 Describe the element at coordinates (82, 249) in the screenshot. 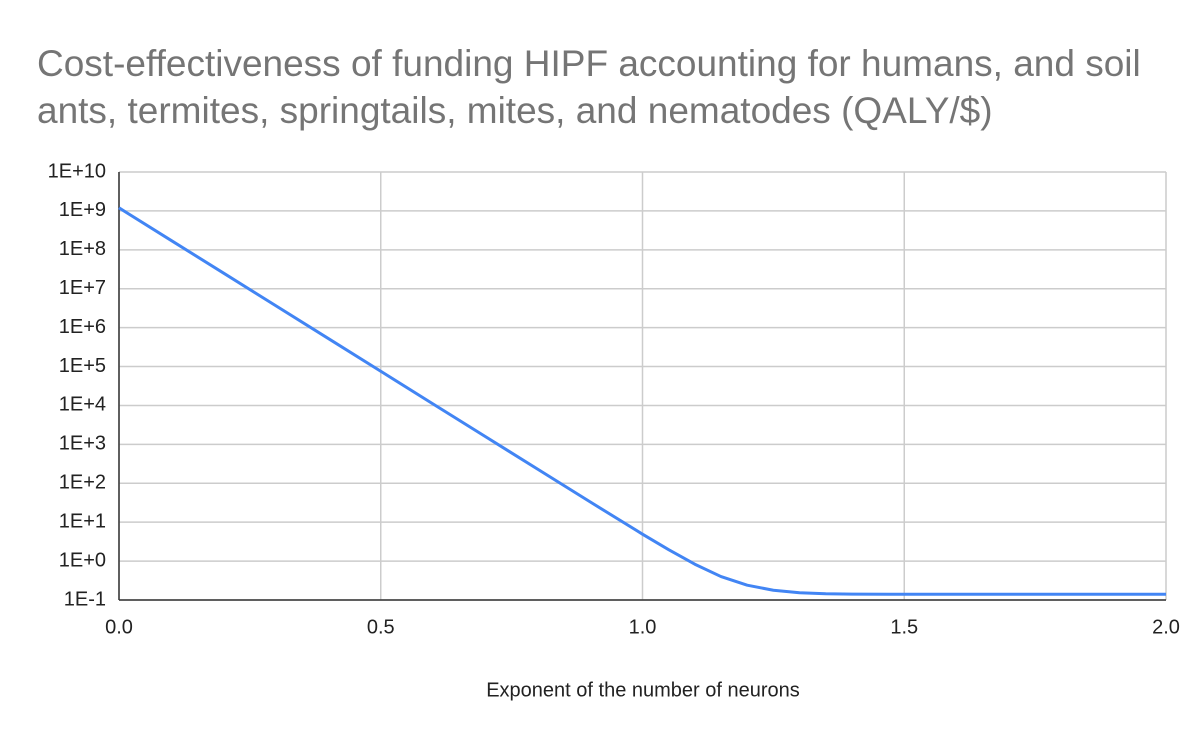

I see `y-tick-label: 1E+8` at that location.